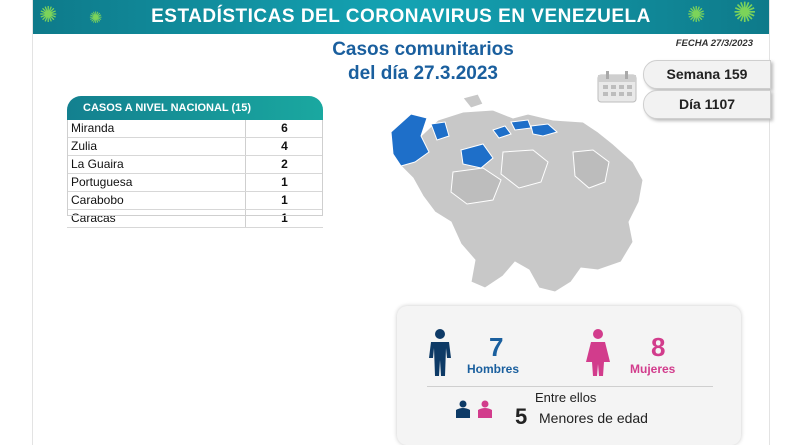 This screenshot has height=445, width=800. Describe the element at coordinates (544, 130) in the screenshot. I see `miranda-region` at that location.